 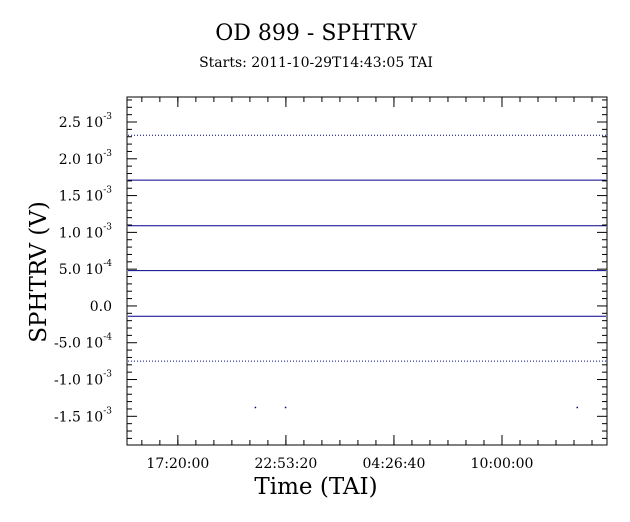 What do you see at coordinates (177, 464) in the screenshot?
I see `x-tick-label: 17:20:00` at bounding box center [177, 464].